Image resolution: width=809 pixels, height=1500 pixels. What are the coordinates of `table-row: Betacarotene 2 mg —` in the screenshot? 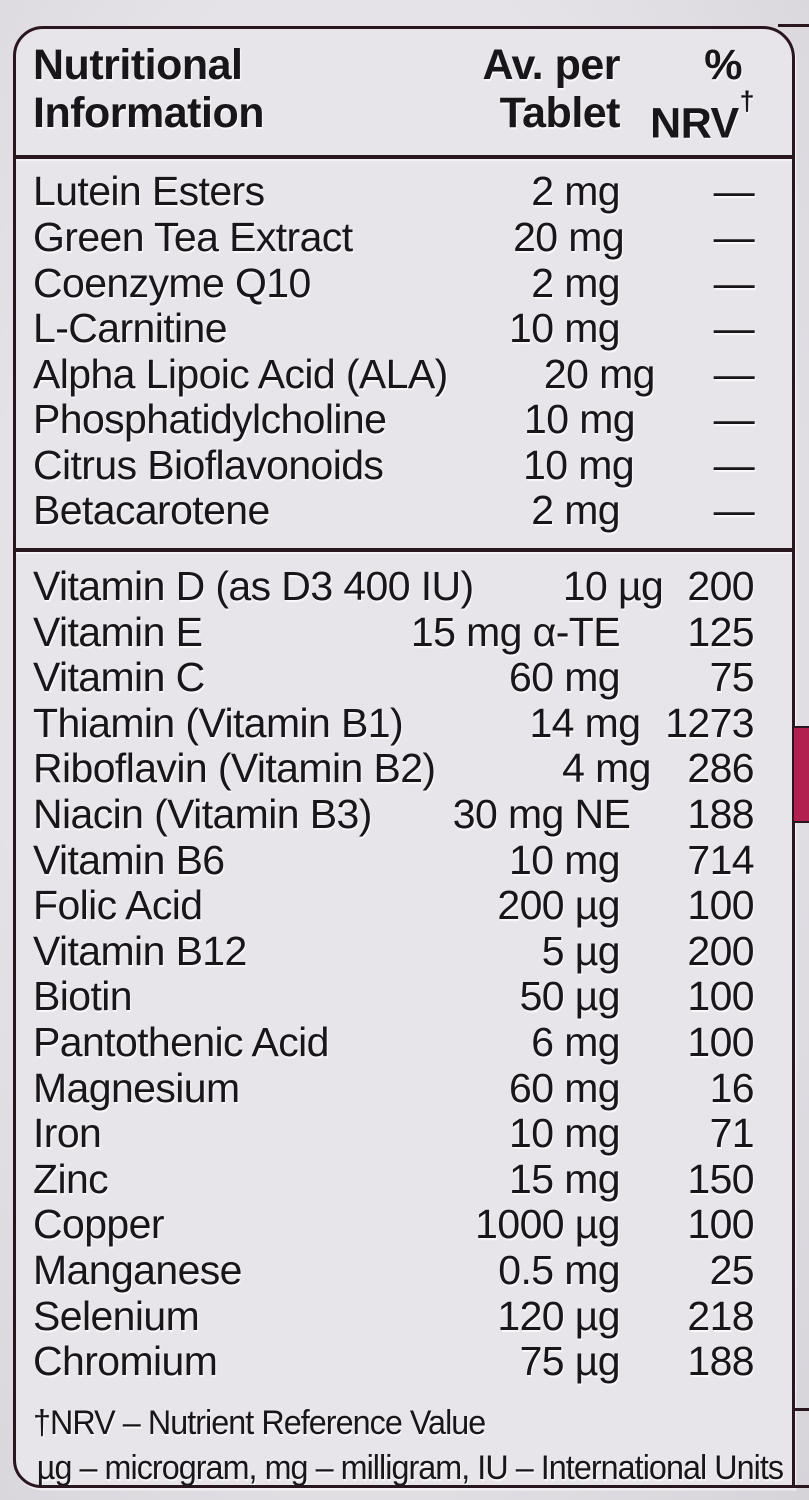 It's located at (394, 510).